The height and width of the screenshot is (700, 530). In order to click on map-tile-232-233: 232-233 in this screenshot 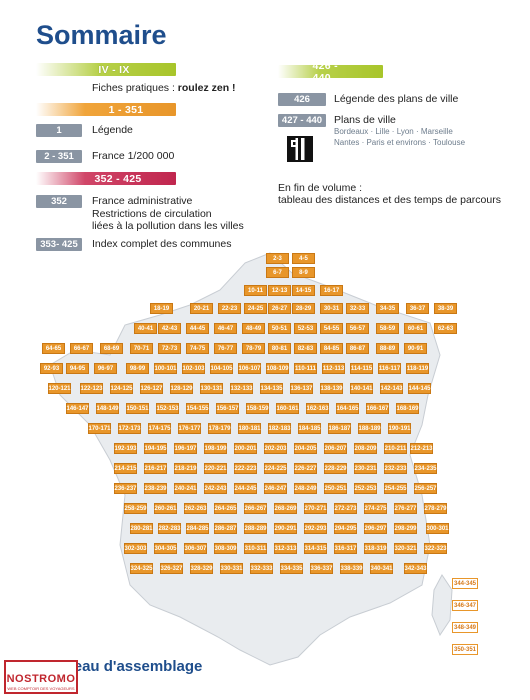, I will do `click(395, 468)`.